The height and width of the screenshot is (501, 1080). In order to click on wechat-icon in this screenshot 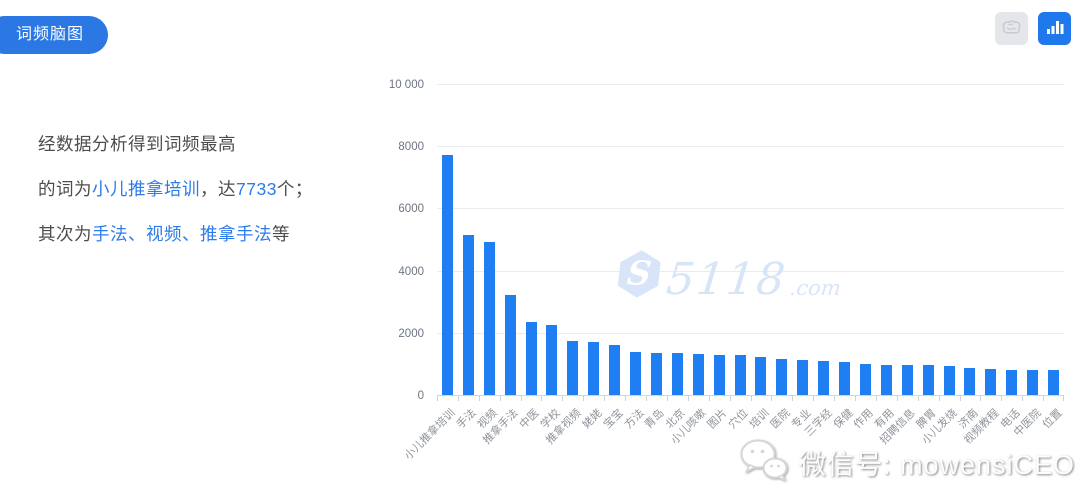, I will do `click(764, 462)`.